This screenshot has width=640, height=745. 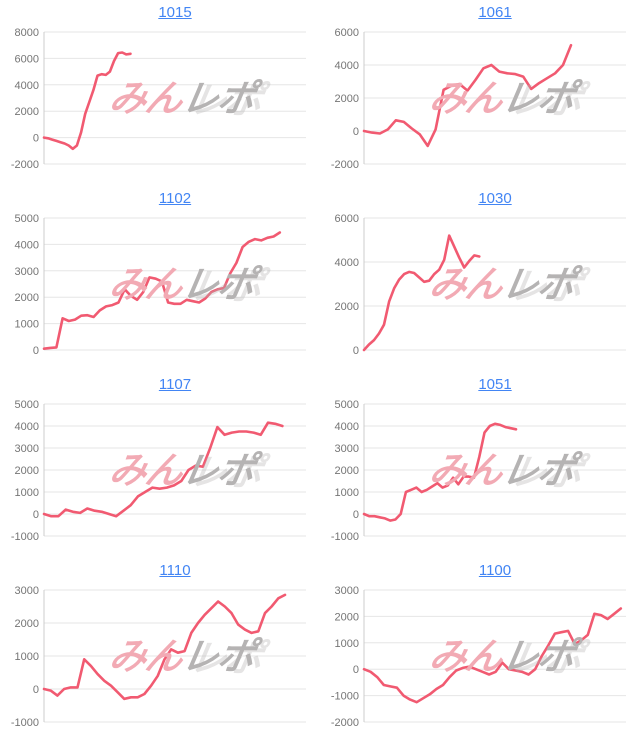 I want to click on chart-plot-area: 8000 6000 4000 2000 0 -2000 みん レポ, so click(x=160, y=103).